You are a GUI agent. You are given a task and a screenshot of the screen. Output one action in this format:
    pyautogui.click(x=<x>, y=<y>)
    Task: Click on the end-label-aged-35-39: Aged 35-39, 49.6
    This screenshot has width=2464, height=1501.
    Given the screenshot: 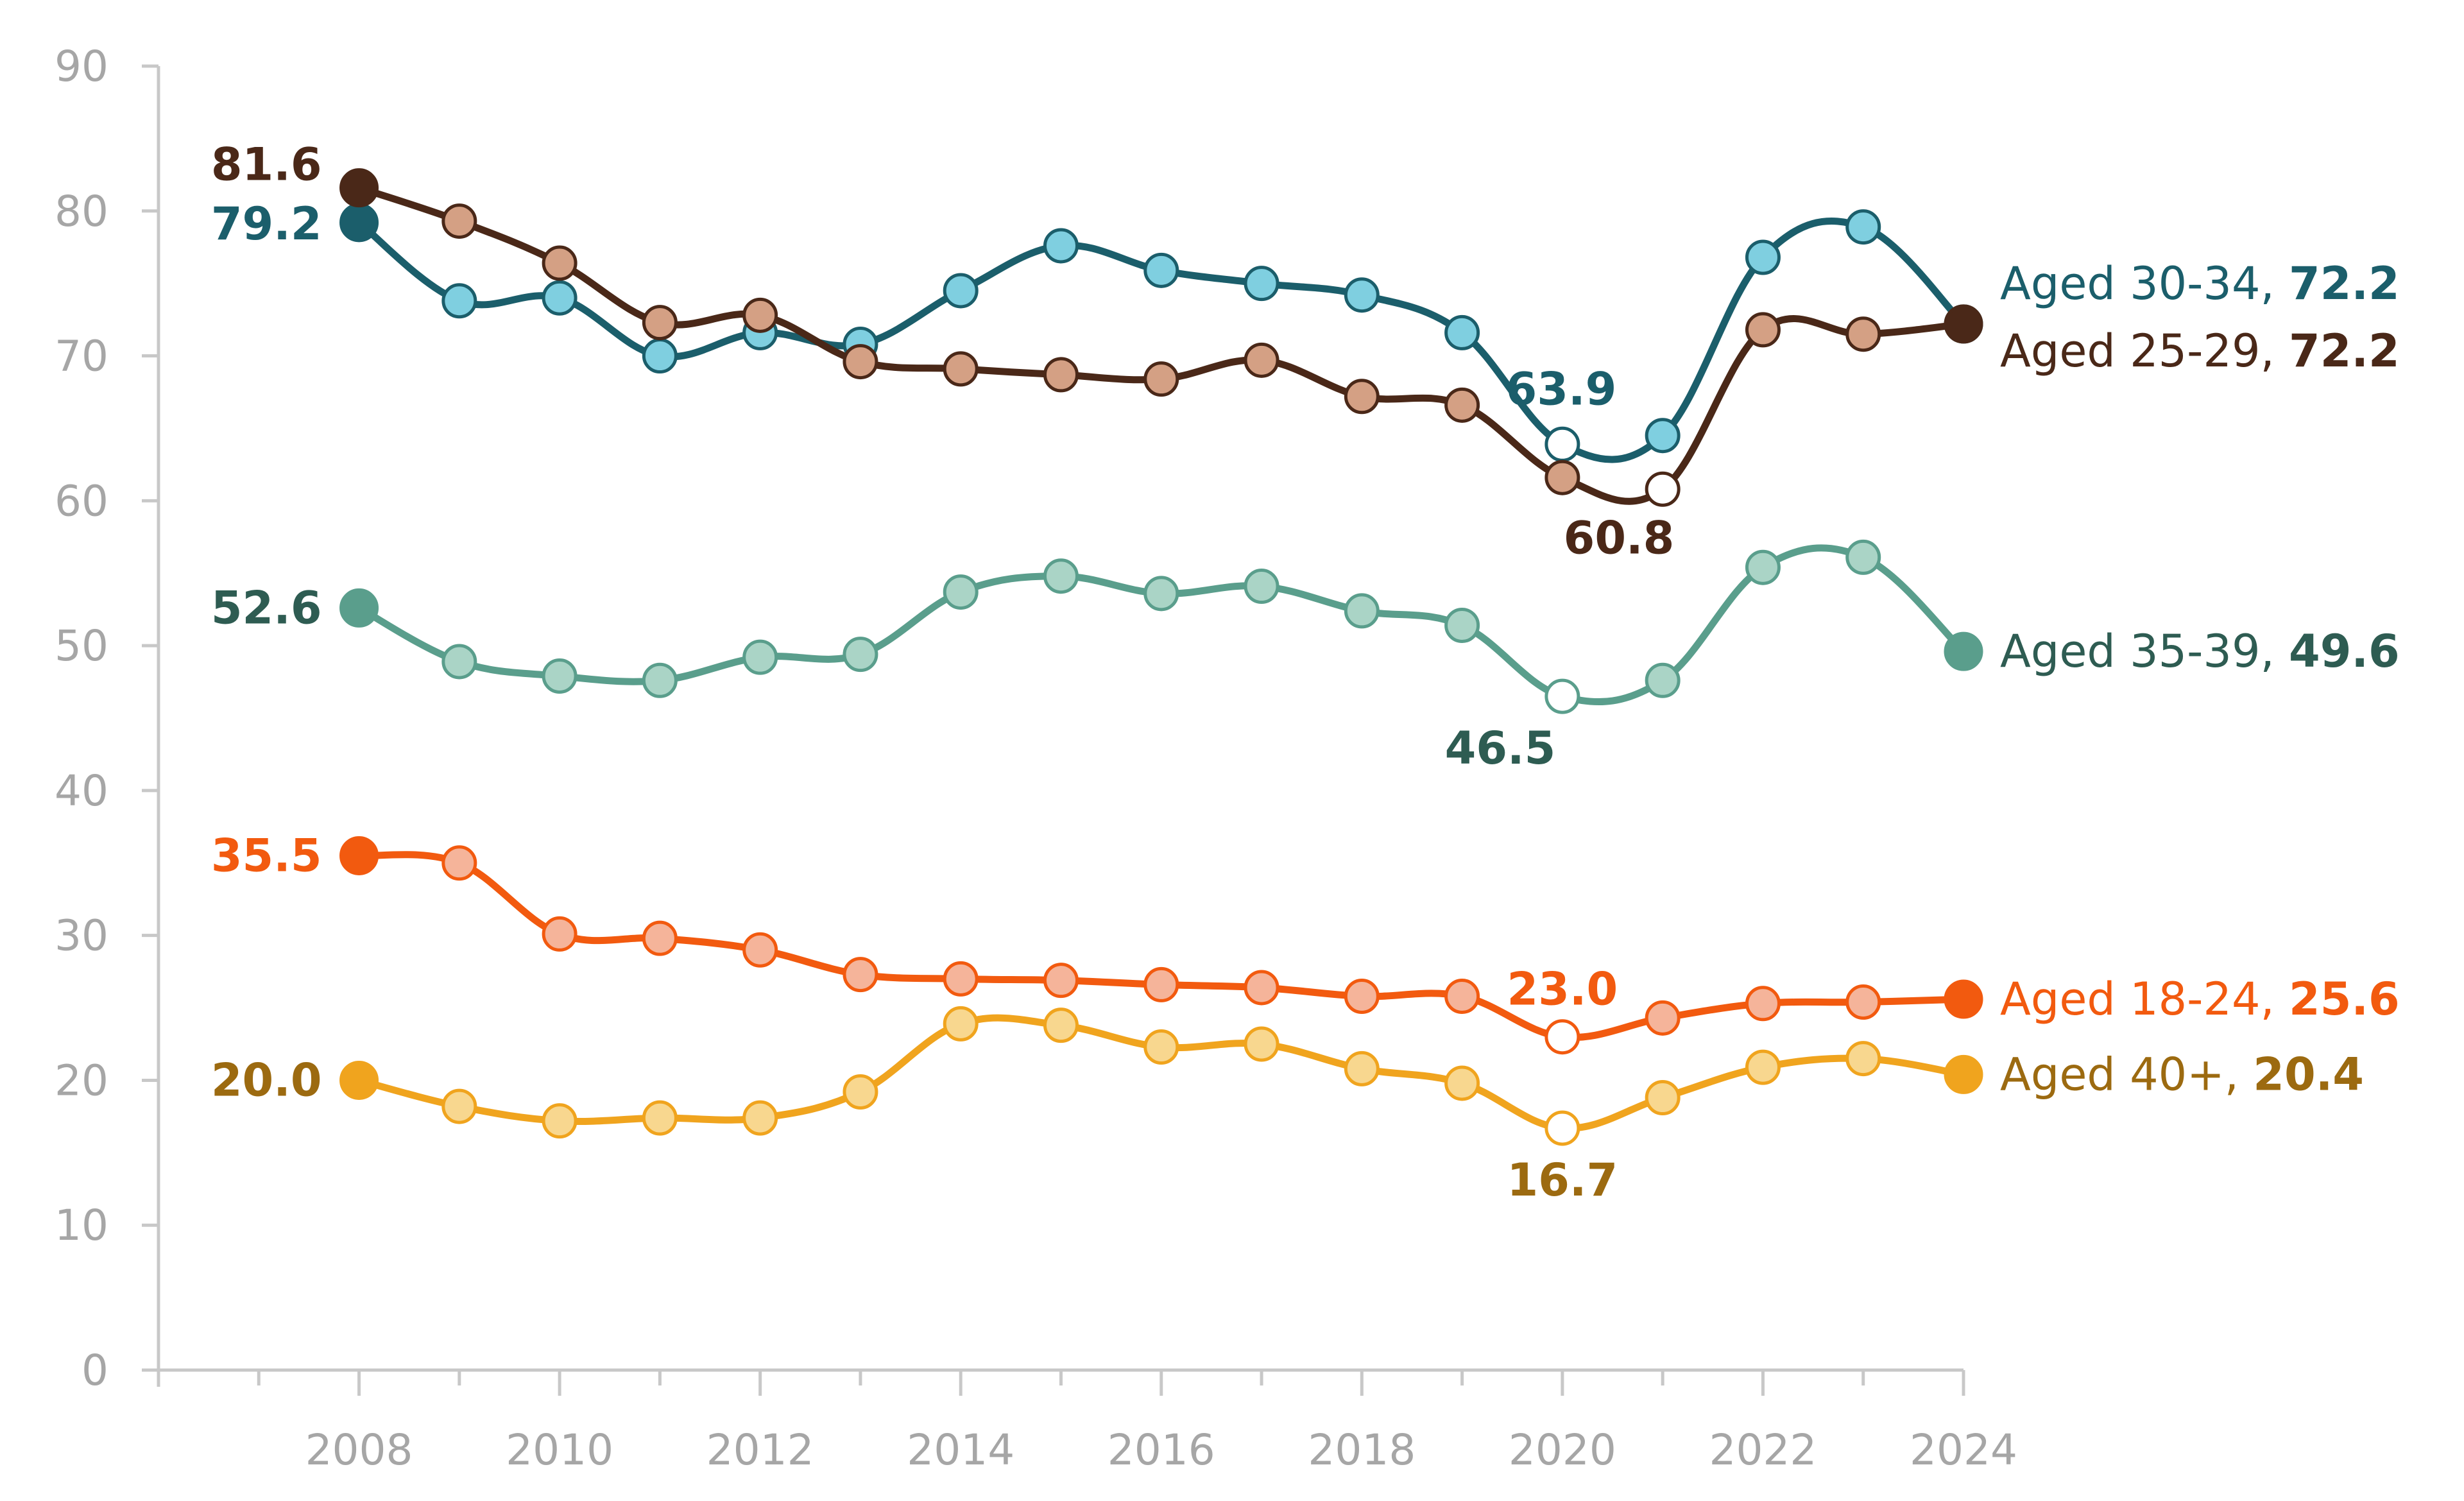 What is the action you would take?
    pyautogui.click(x=2200, y=651)
    